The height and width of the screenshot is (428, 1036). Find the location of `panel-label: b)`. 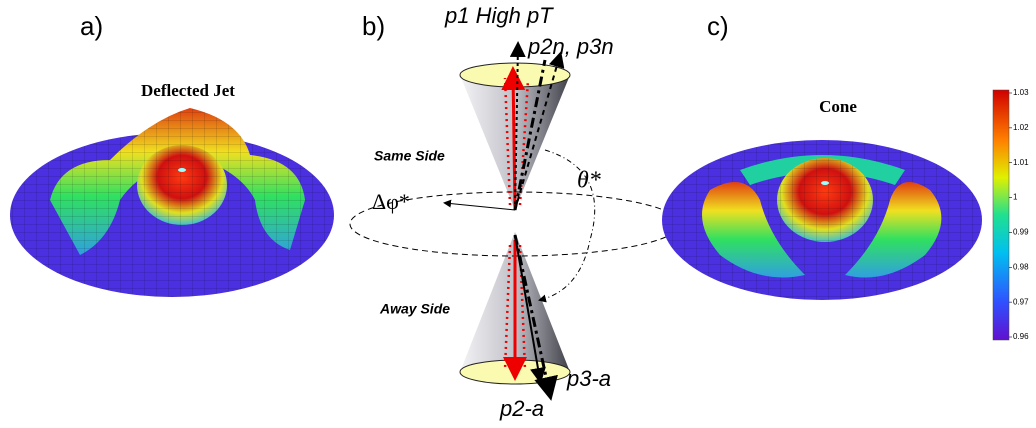

panel-label: b) is located at coordinates (373, 26).